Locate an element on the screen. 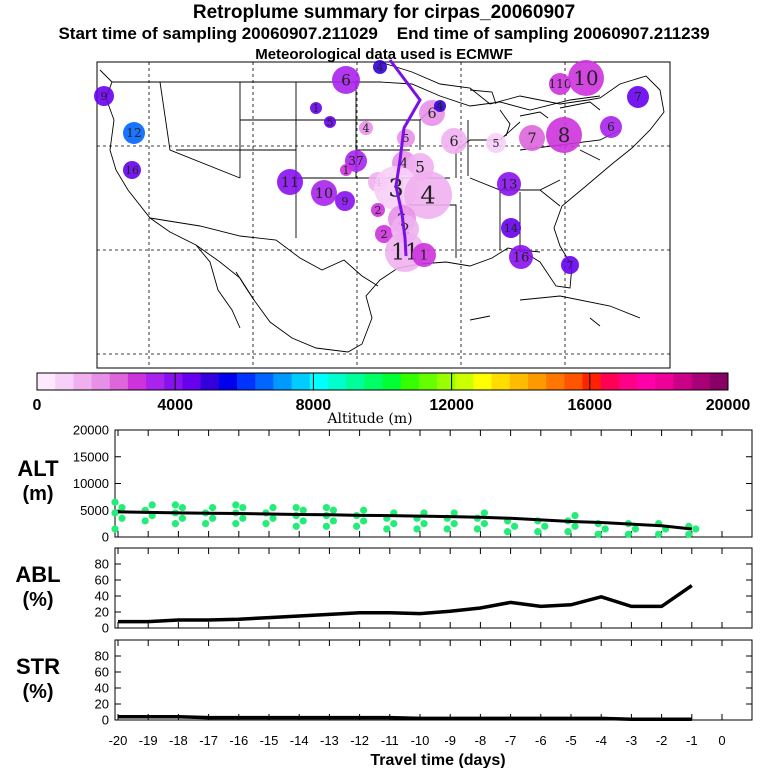 The image size is (768, 768). plume-label: 7 is located at coordinates (638, 97).